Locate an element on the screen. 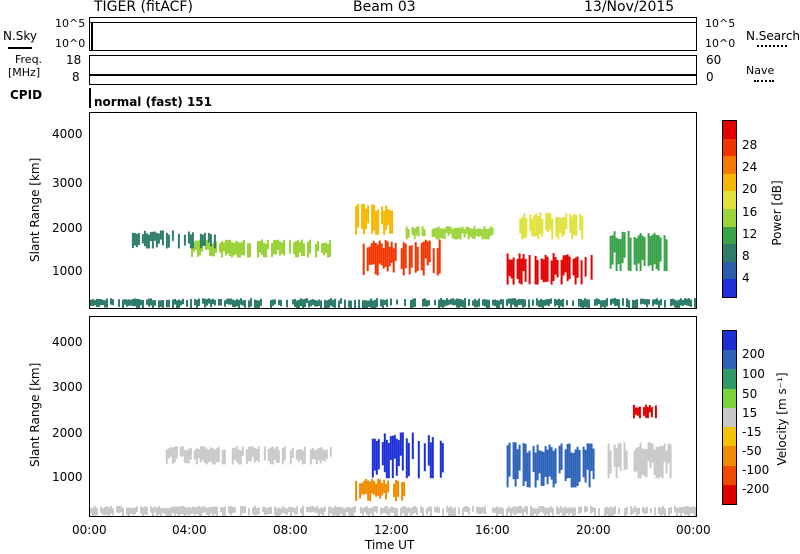 This screenshot has width=800, height=554. power-cb-tick-16: 16 is located at coordinates (750, 212).